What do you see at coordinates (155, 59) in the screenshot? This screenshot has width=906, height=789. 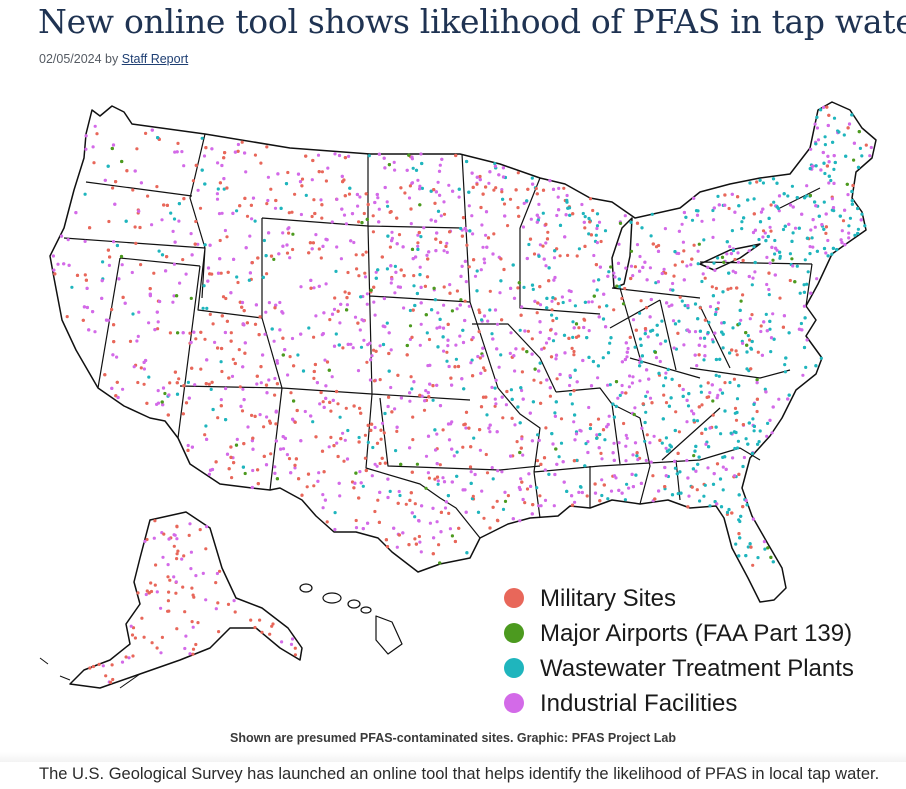 I see `author-link: Staff Report` at bounding box center [155, 59].